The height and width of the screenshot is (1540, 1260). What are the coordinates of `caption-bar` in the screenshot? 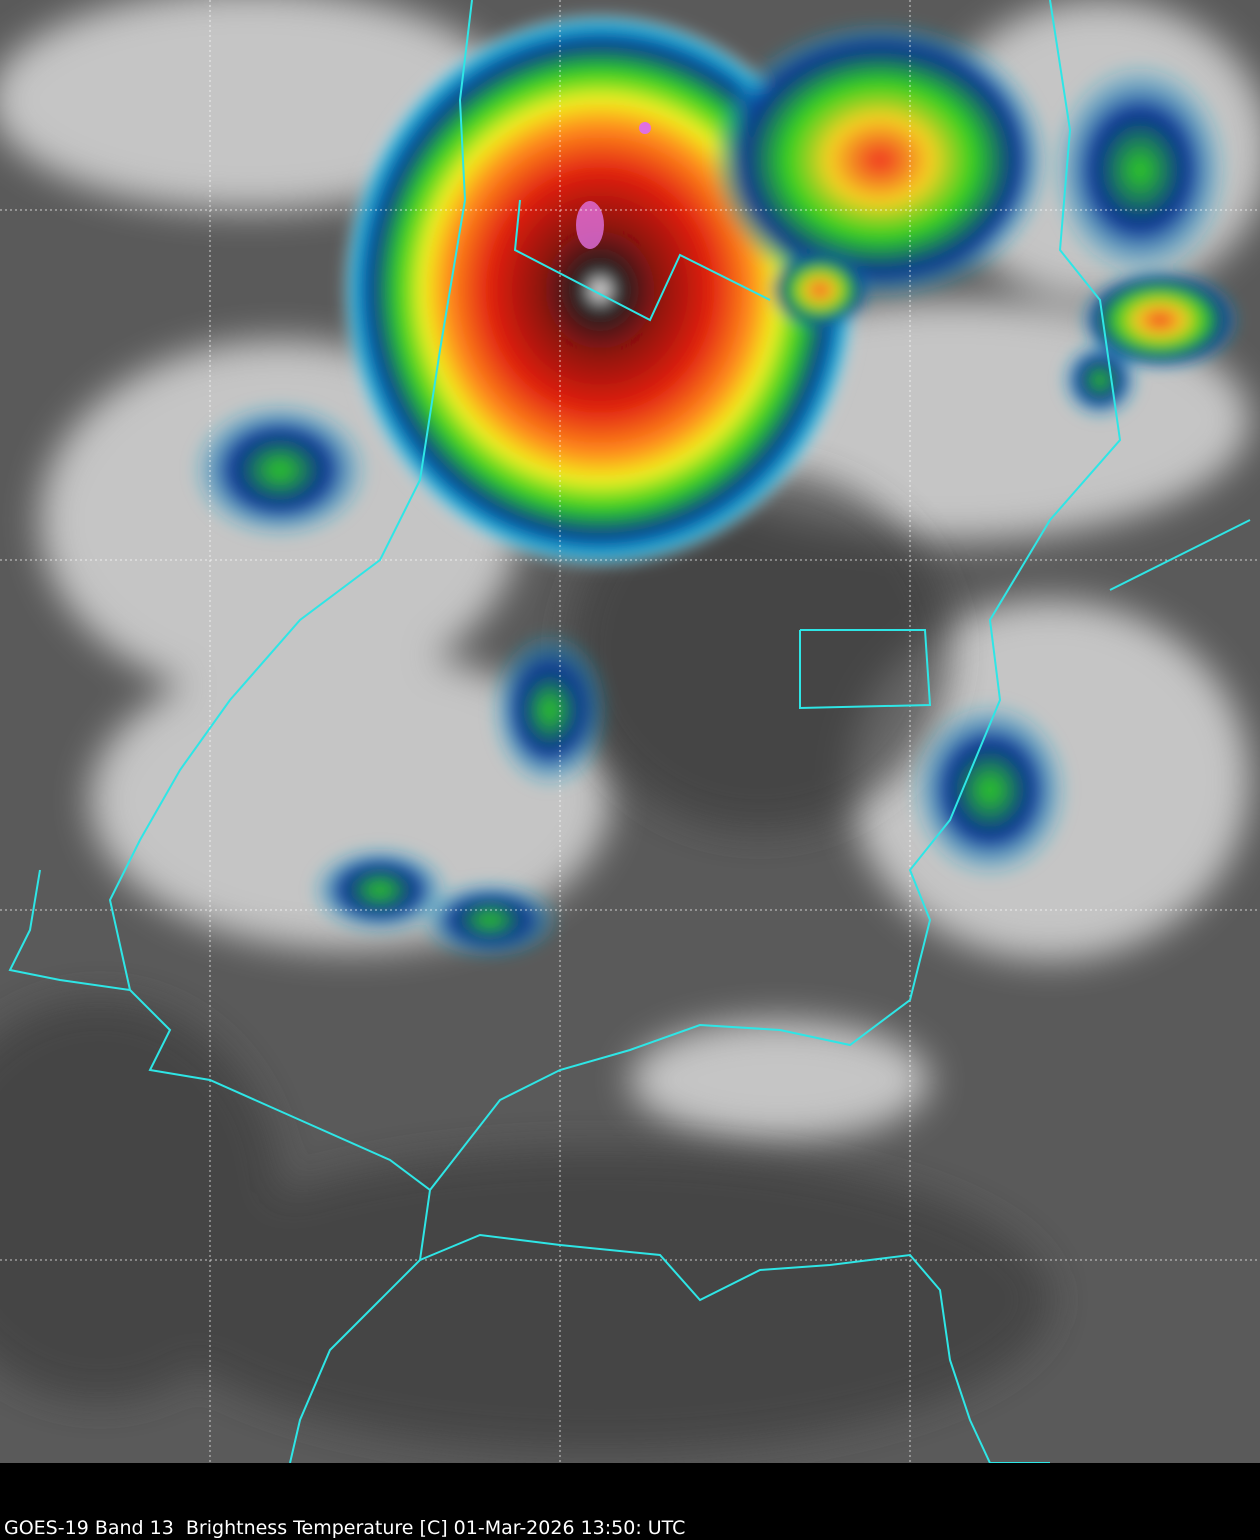 It's located at (630, 1501).